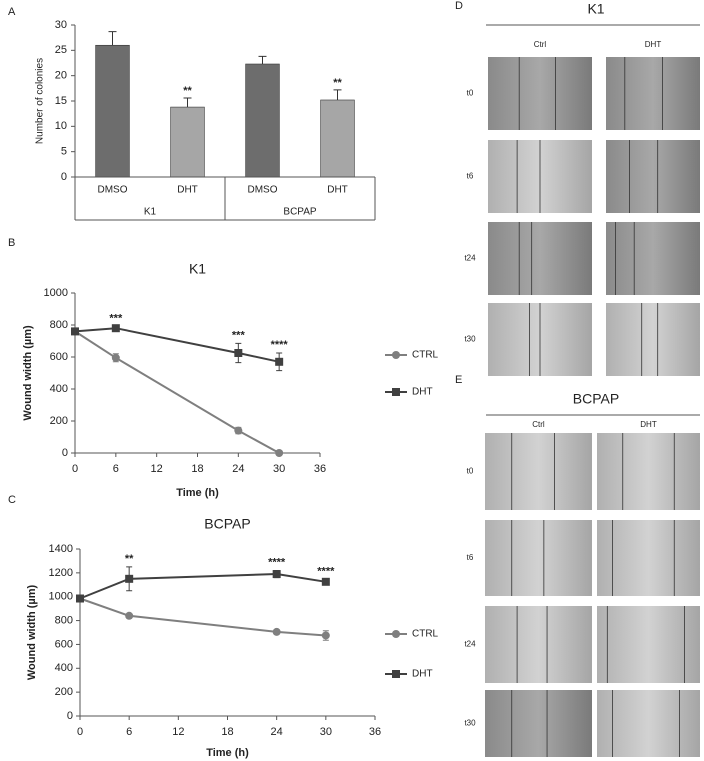 The image size is (704, 761). I want to click on y-tick-label: 10, so click(61, 126).